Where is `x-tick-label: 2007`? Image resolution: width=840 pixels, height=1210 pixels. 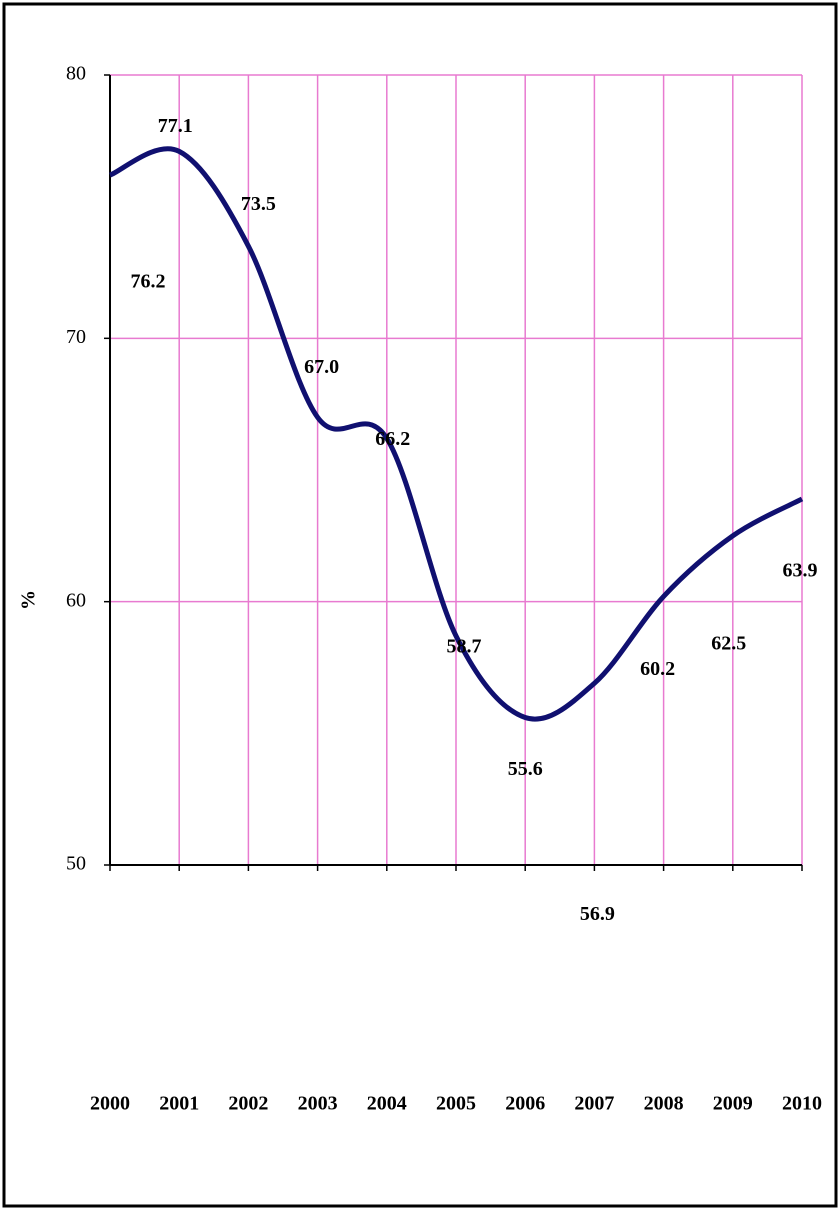 x-tick-label: 2007 is located at coordinates (594, 1104).